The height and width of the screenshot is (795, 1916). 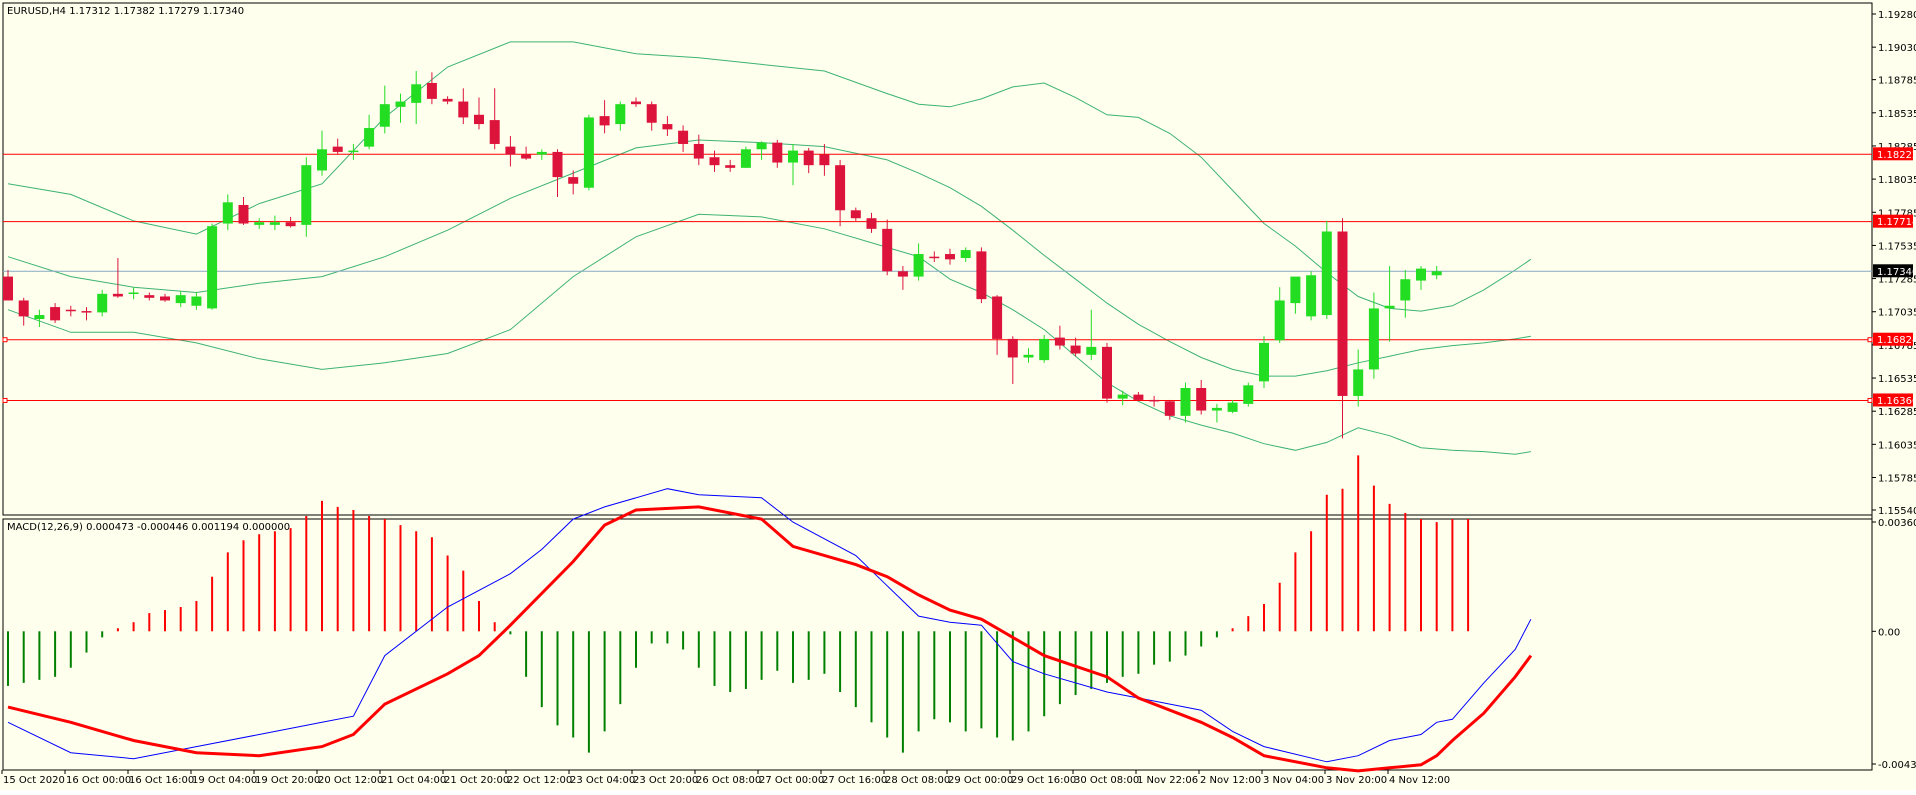 What do you see at coordinates (161, 780) in the screenshot?
I see `time-label: 16 Oct 16:00` at bounding box center [161, 780].